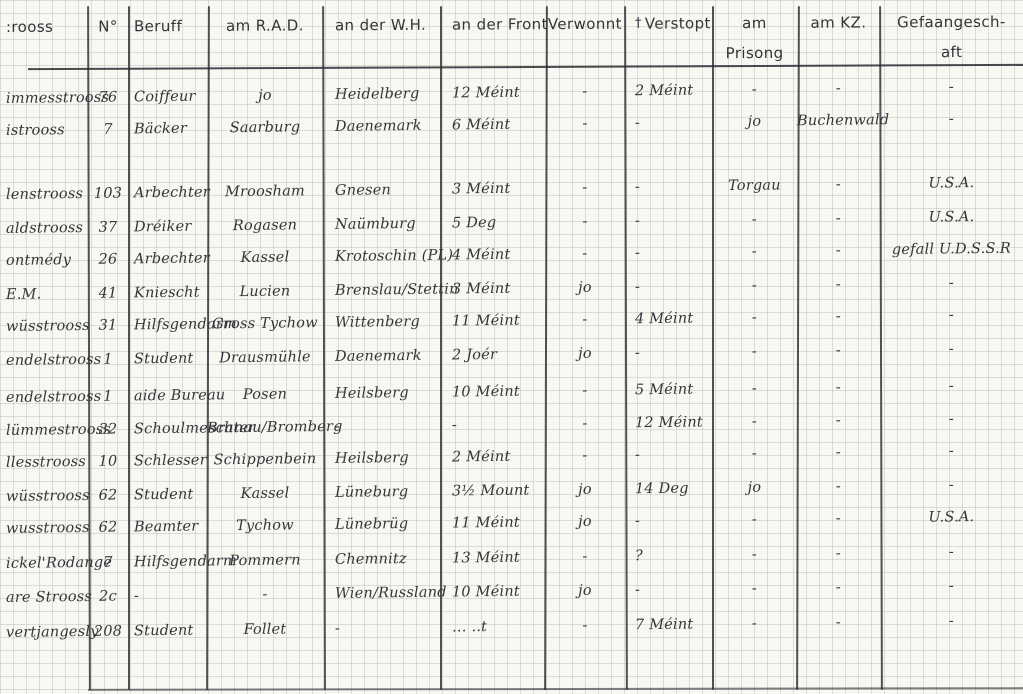 This screenshot has width=1023, height=694. Describe the element at coordinates (474, 355) in the screenshot. I see `cell-front: 2 Joér` at that location.